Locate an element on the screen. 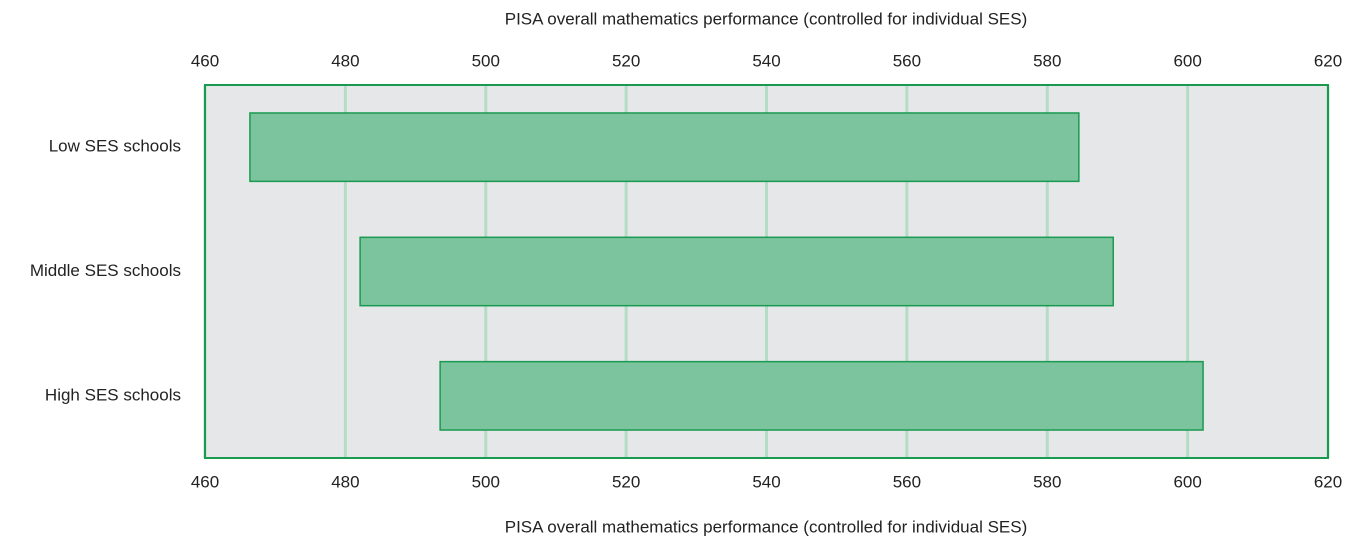  y-tick-label: Low SES schools is located at coordinates (115, 146).